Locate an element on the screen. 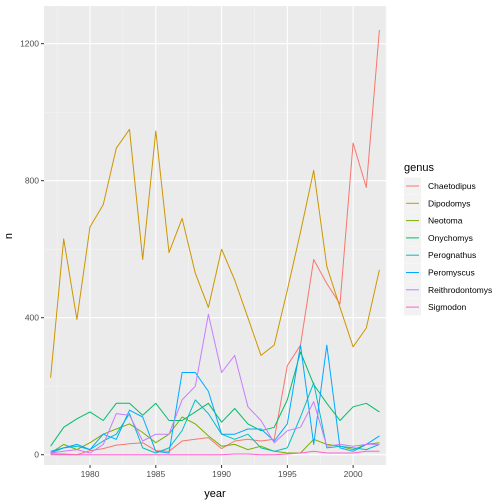 The width and height of the screenshot is (504, 504). series-line-neotoma is located at coordinates (215, 435).